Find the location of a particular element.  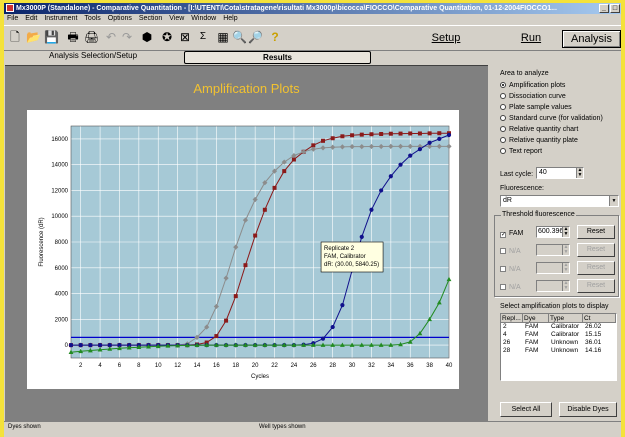

bottom-panel: Dyes shown Well types shown is located at coordinates (312, 429).